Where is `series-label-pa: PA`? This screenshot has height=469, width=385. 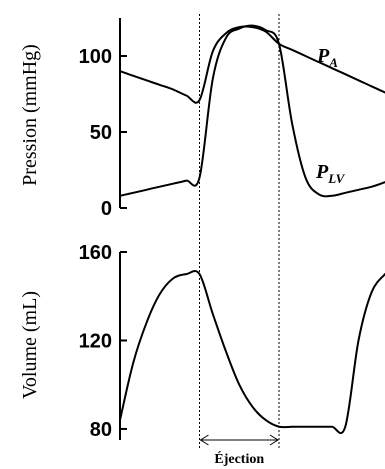 series-label-pa: PA is located at coordinates (327, 57).